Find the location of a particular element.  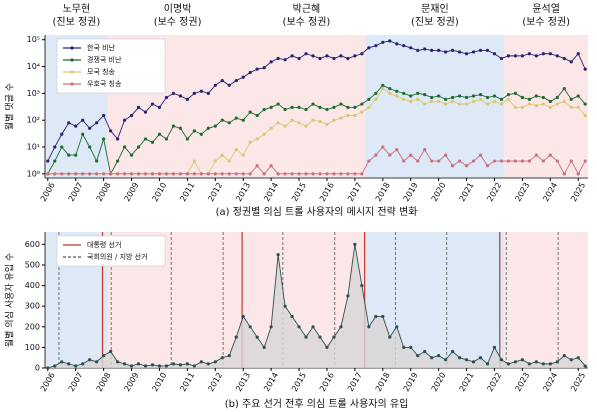

era-shade is located at coordinates (435, 106).